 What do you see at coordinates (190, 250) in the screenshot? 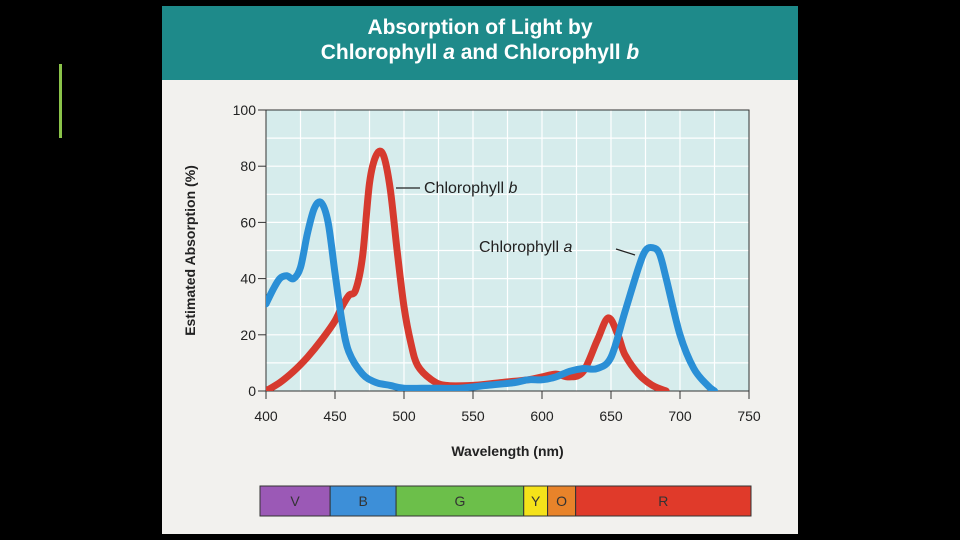
I see `y-axis-label: Estimated Absorption (%)` at bounding box center [190, 250].